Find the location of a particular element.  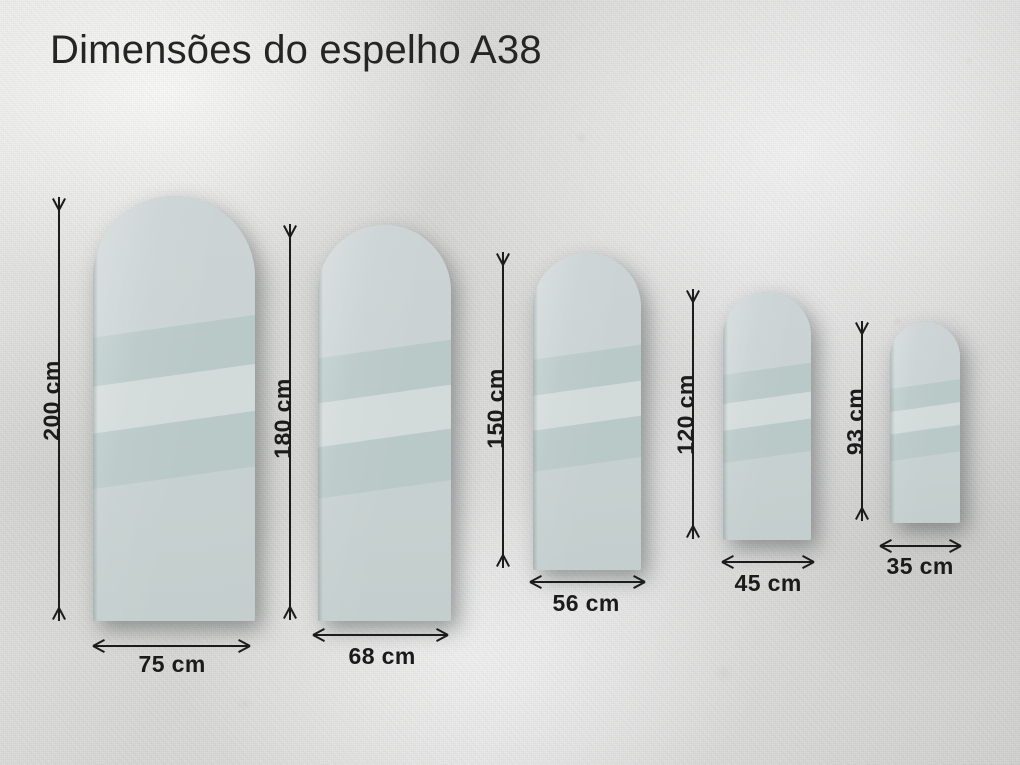

mirror-5-height-arrow is located at coordinates (862, 421).